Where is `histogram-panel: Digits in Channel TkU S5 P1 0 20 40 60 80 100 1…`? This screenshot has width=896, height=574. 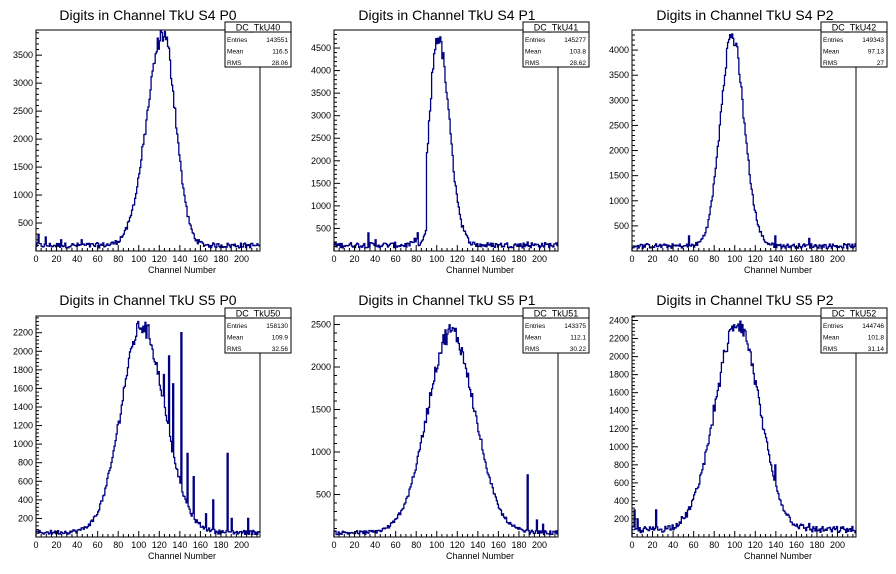
histogram-panel: Digits in Channel TkU S5 P1 0 20 40 60 80 100 1… is located at coordinates (450, 426).